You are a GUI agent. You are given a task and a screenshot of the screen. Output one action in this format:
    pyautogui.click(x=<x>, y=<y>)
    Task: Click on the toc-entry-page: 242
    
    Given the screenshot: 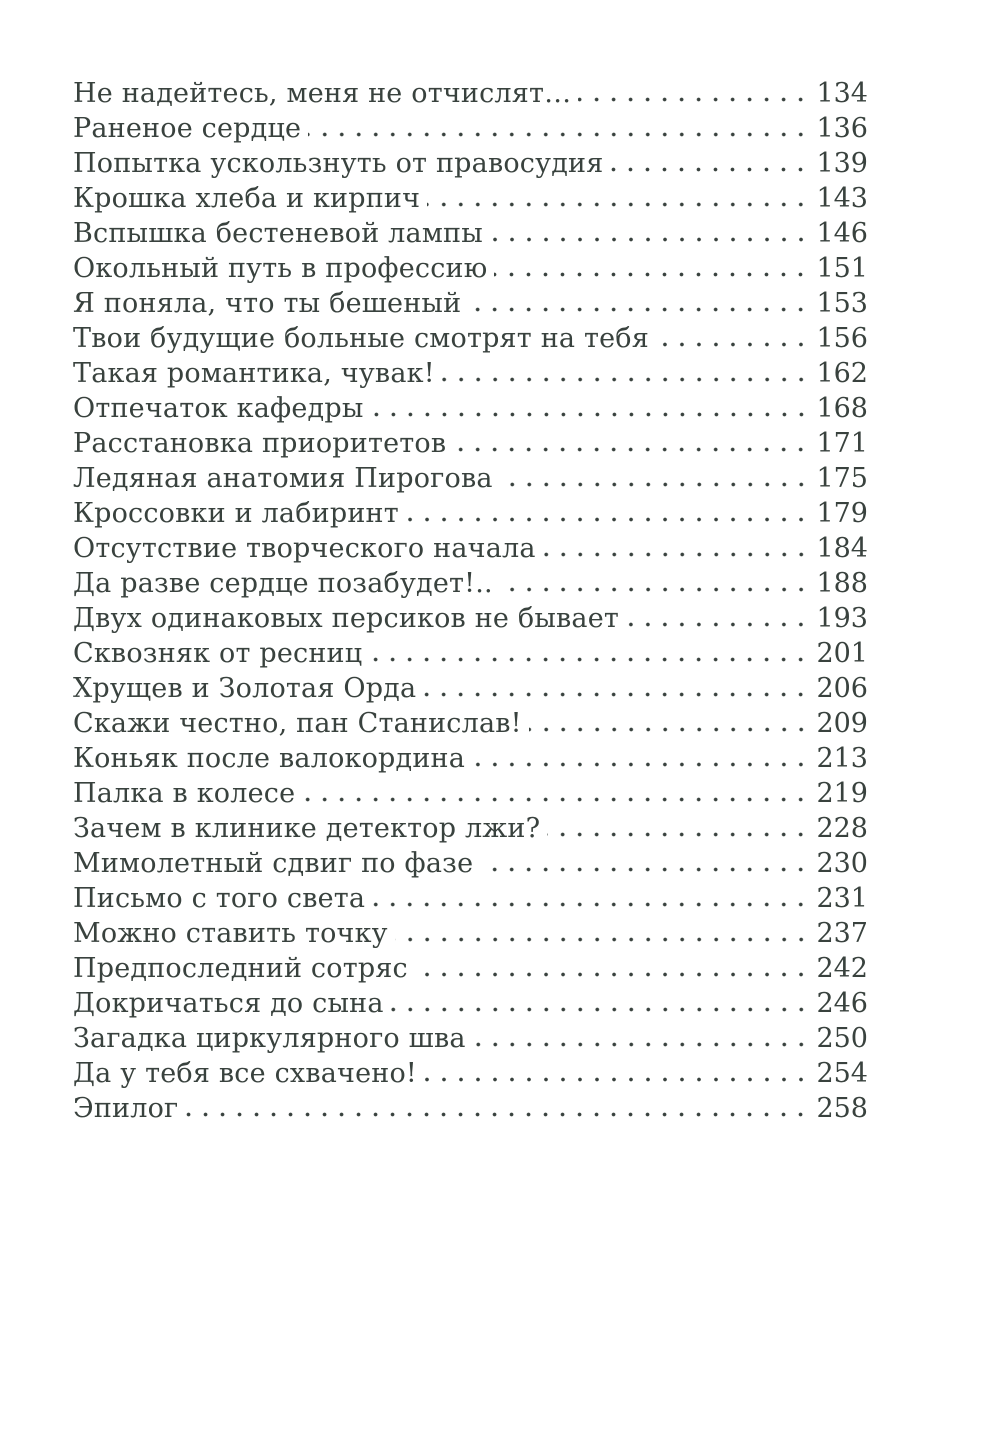 What is the action you would take?
    pyautogui.click(x=842, y=968)
    